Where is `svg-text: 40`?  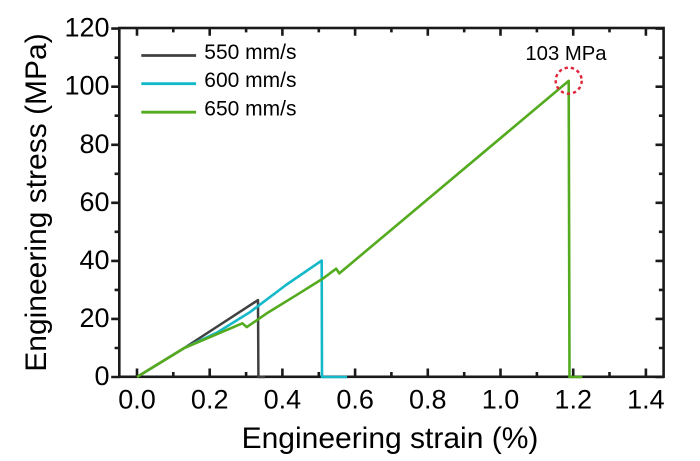 svg-text: 40 is located at coordinates (94, 260).